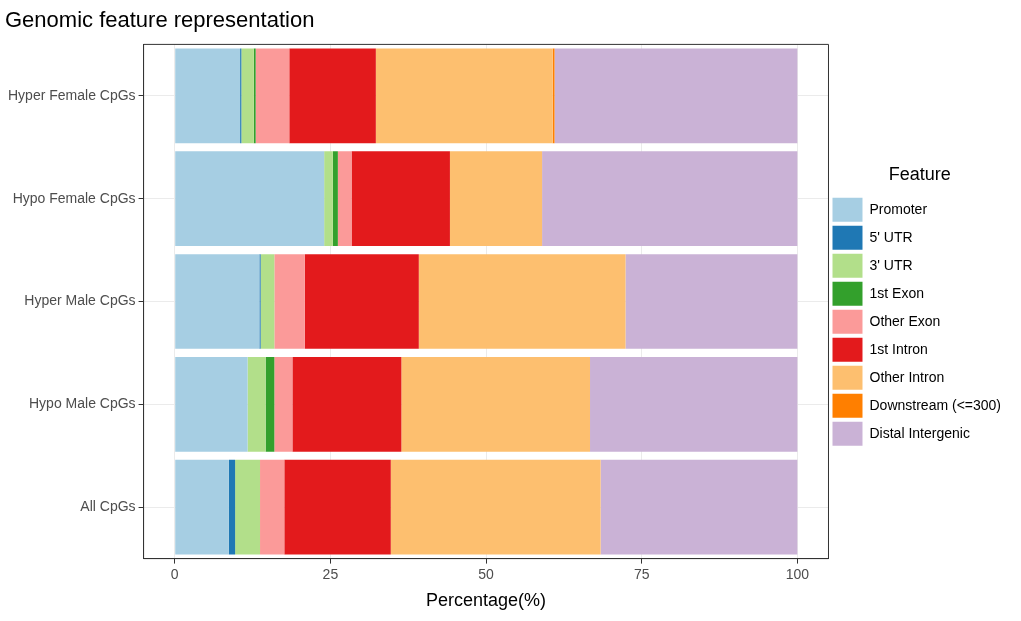 The width and height of the screenshot is (1021, 621). What do you see at coordinates (330, 573) in the screenshot?
I see `x-tick-label: 25` at bounding box center [330, 573].